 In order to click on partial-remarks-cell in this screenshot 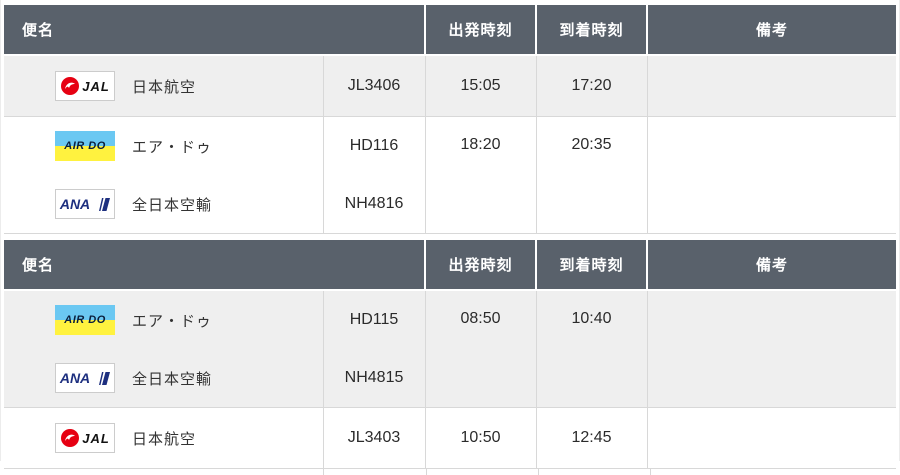, I will do `click(773, 472)`.